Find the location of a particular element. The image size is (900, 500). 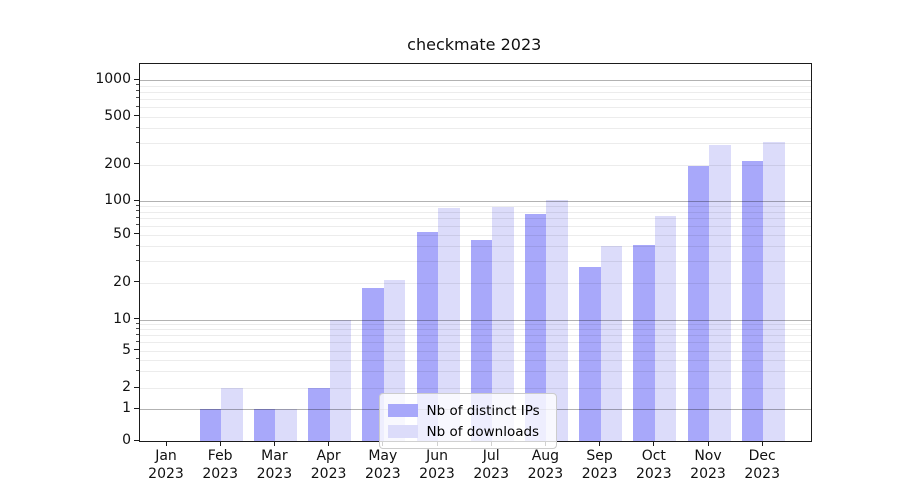

y-tick-label-1: 1 is located at coordinates (126, 408).